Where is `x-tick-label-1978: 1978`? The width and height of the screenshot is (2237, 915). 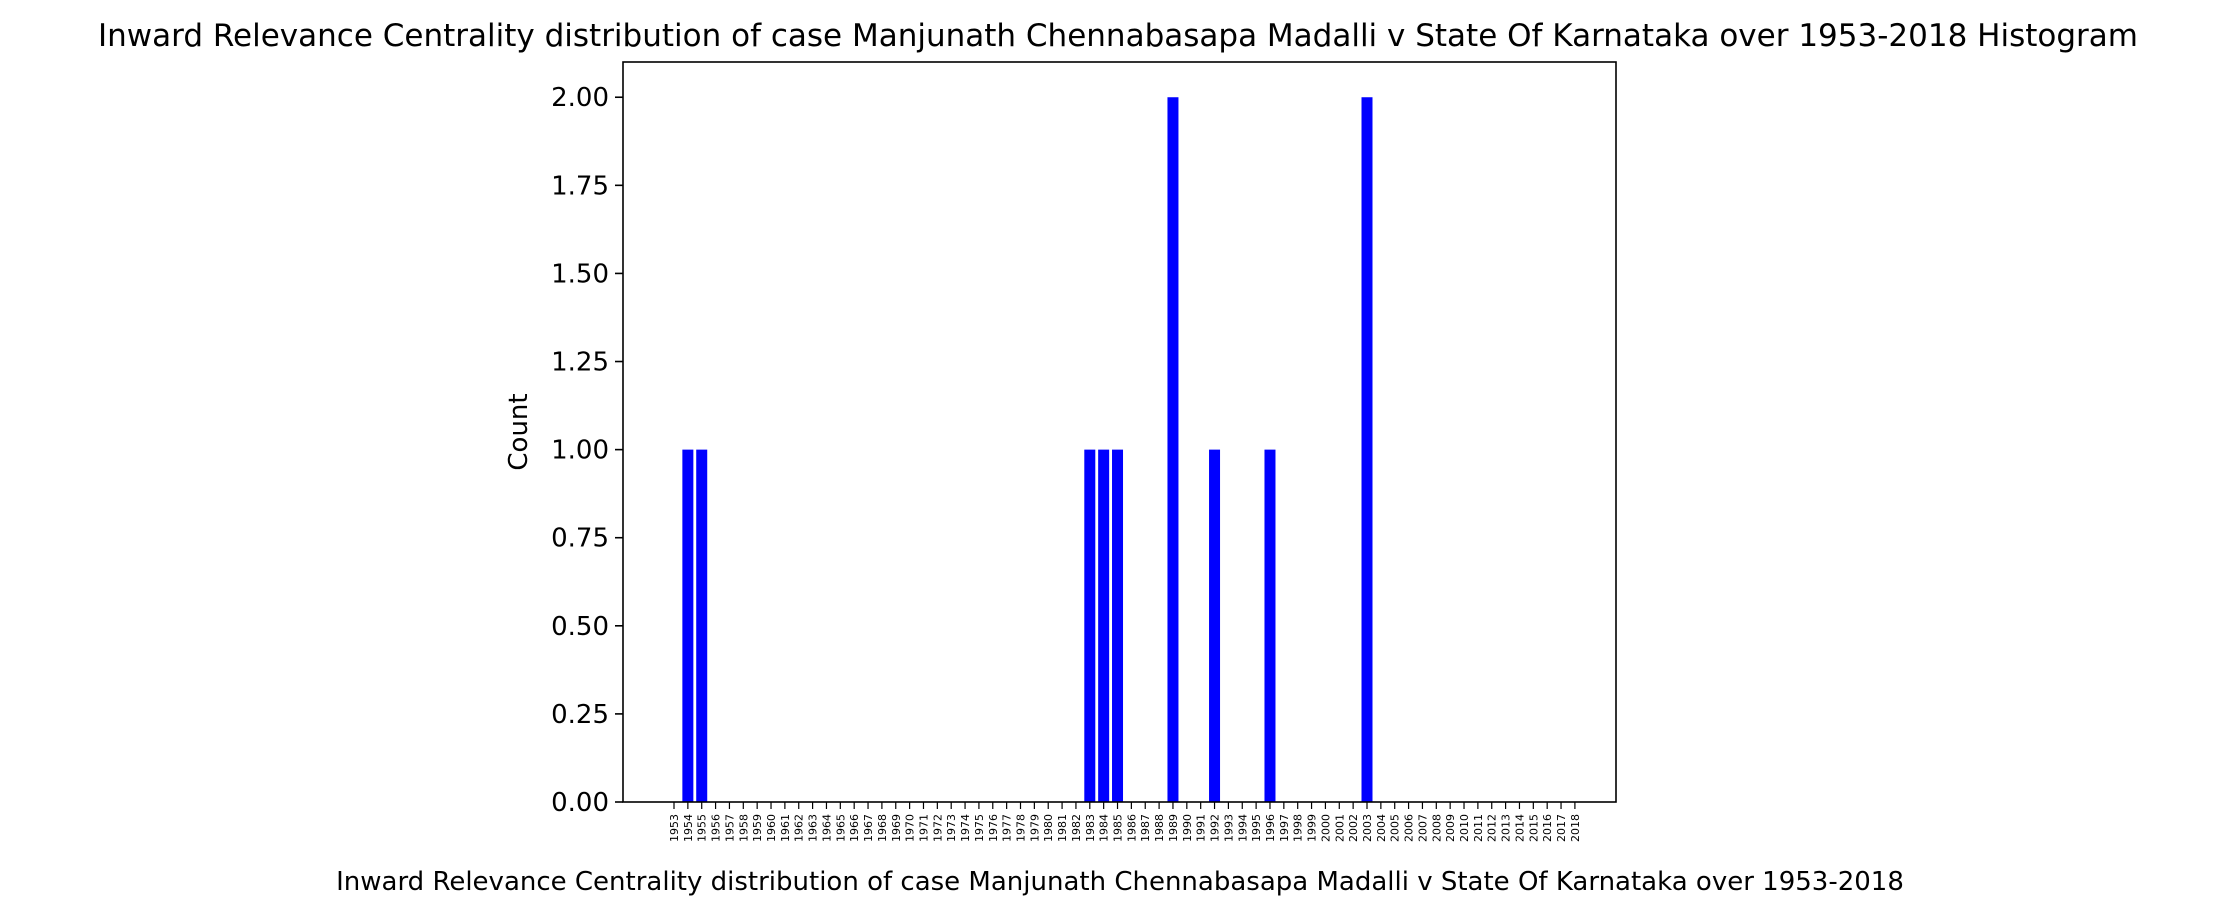
x-tick-label-1978: 1978 is located at coordinates (1021, 828).